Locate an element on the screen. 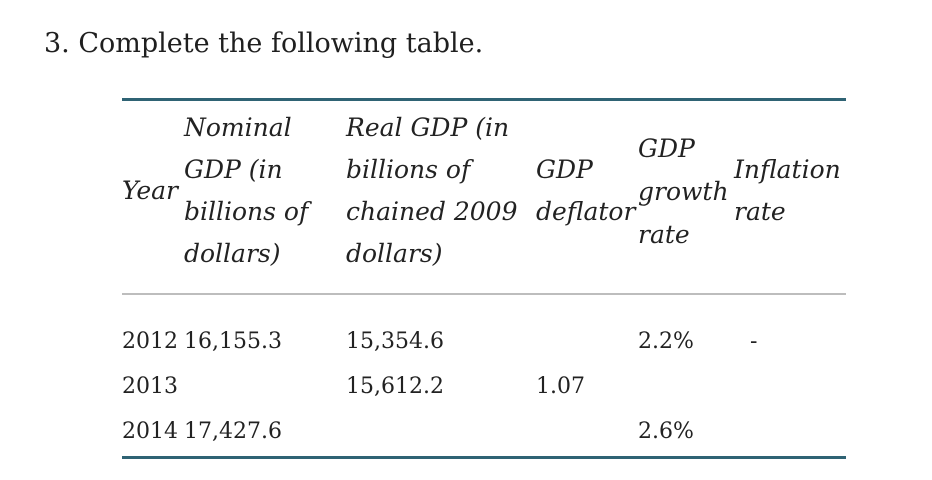 The image size is (932, 480). cell-gdp-growth-rate: 2.6% is located at coordinates (686, 434).